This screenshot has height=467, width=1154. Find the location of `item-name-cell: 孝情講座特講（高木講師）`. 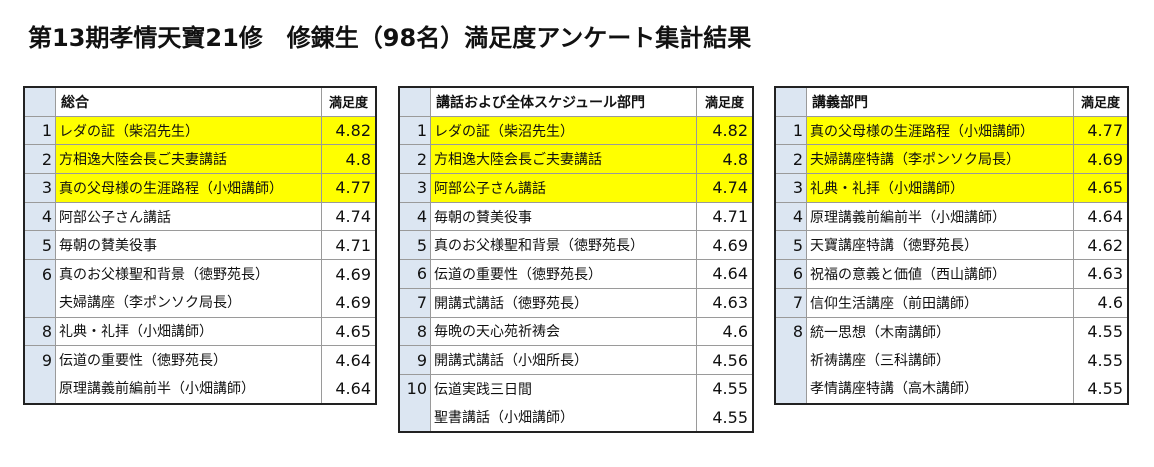

item-name-cell: 孝情講座特講（高木講師） is located at coordinates (940, 389).